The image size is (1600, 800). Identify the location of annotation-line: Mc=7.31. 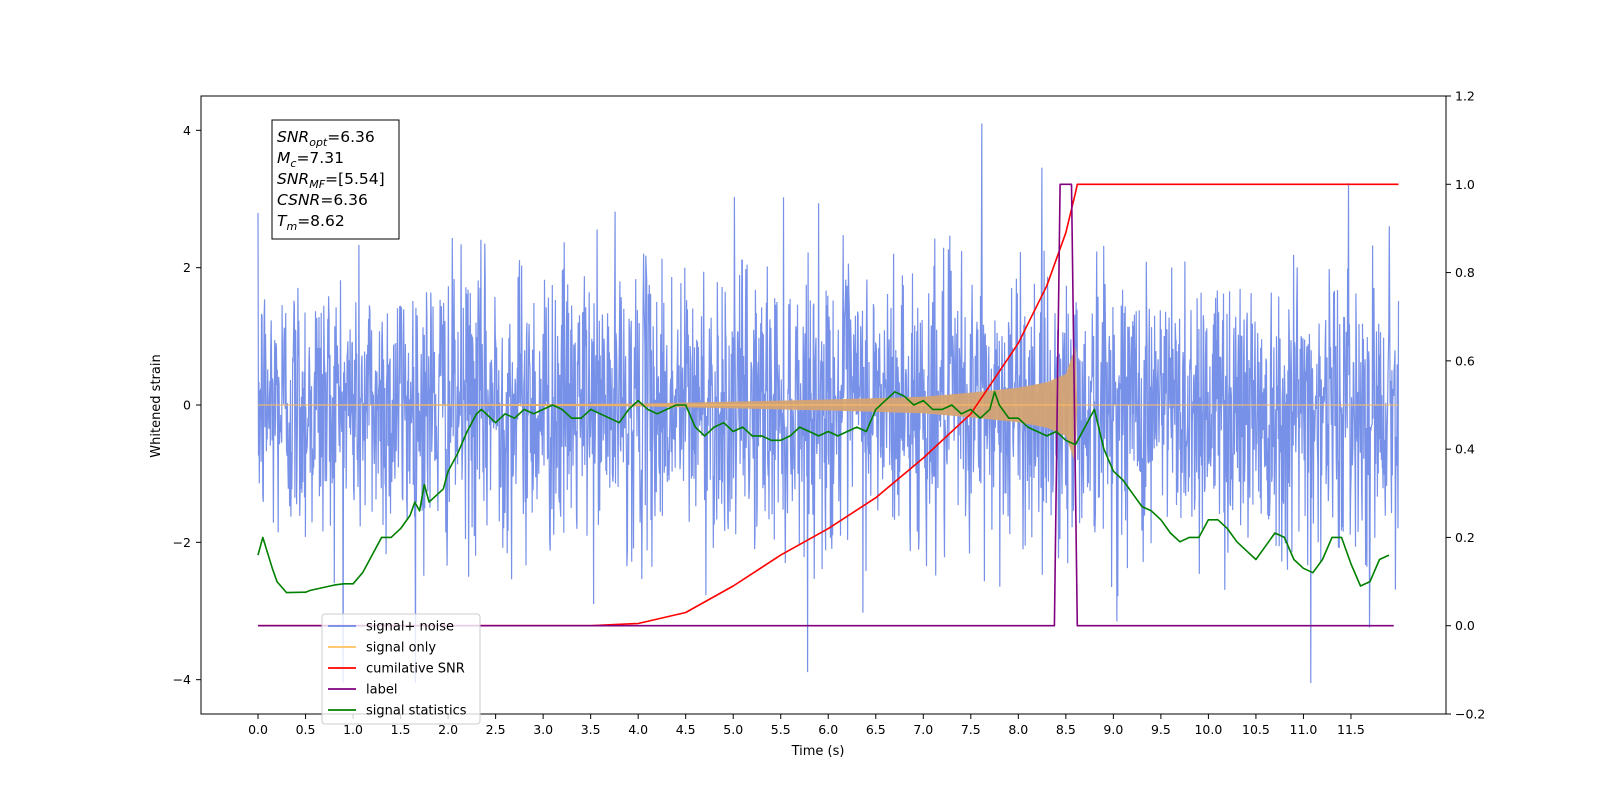
(310, 159).